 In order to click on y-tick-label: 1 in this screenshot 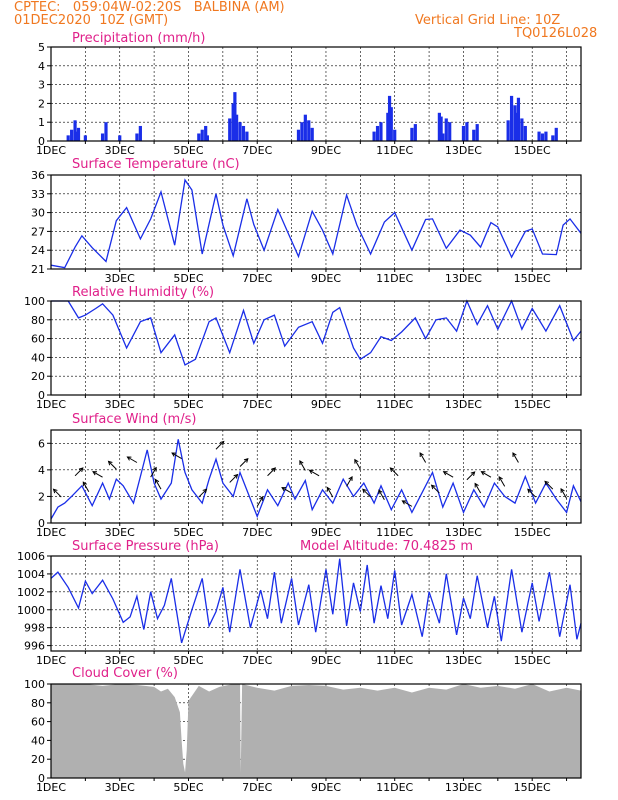, I will do `click(41, 122)`.